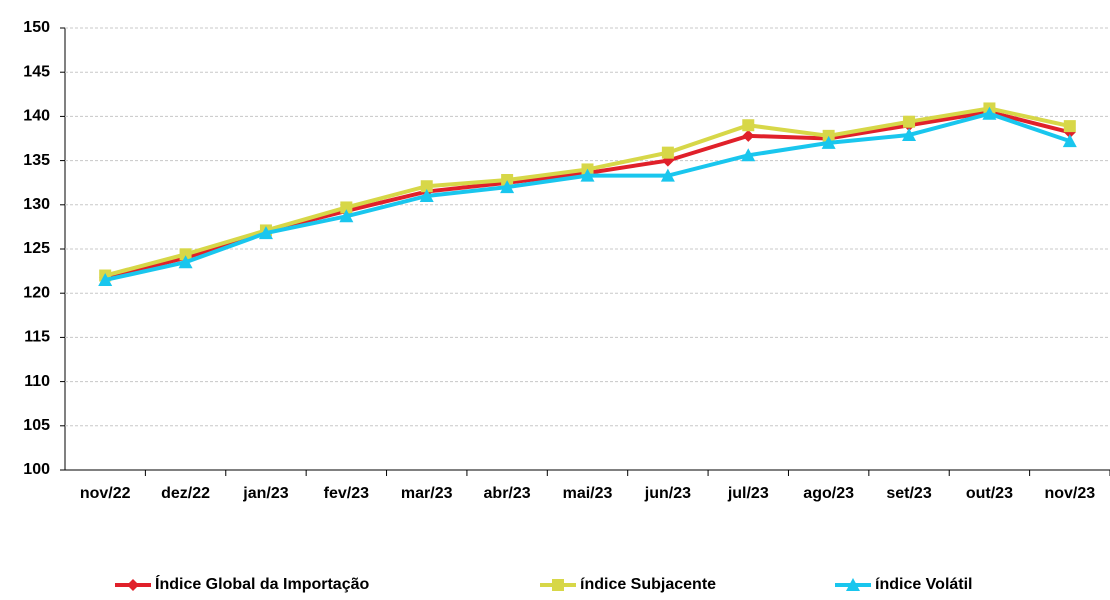  I want to click on y-tick-label: 150, so click(36, 27).